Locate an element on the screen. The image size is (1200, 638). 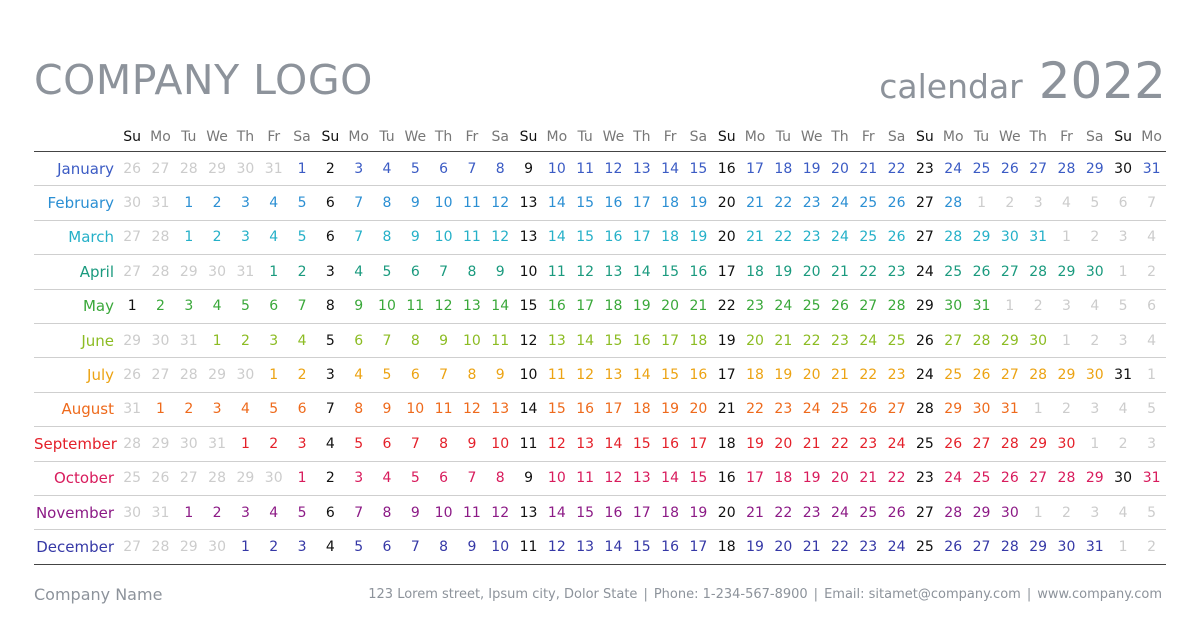
day-cell: 6 is located at coordinates (443, 478).